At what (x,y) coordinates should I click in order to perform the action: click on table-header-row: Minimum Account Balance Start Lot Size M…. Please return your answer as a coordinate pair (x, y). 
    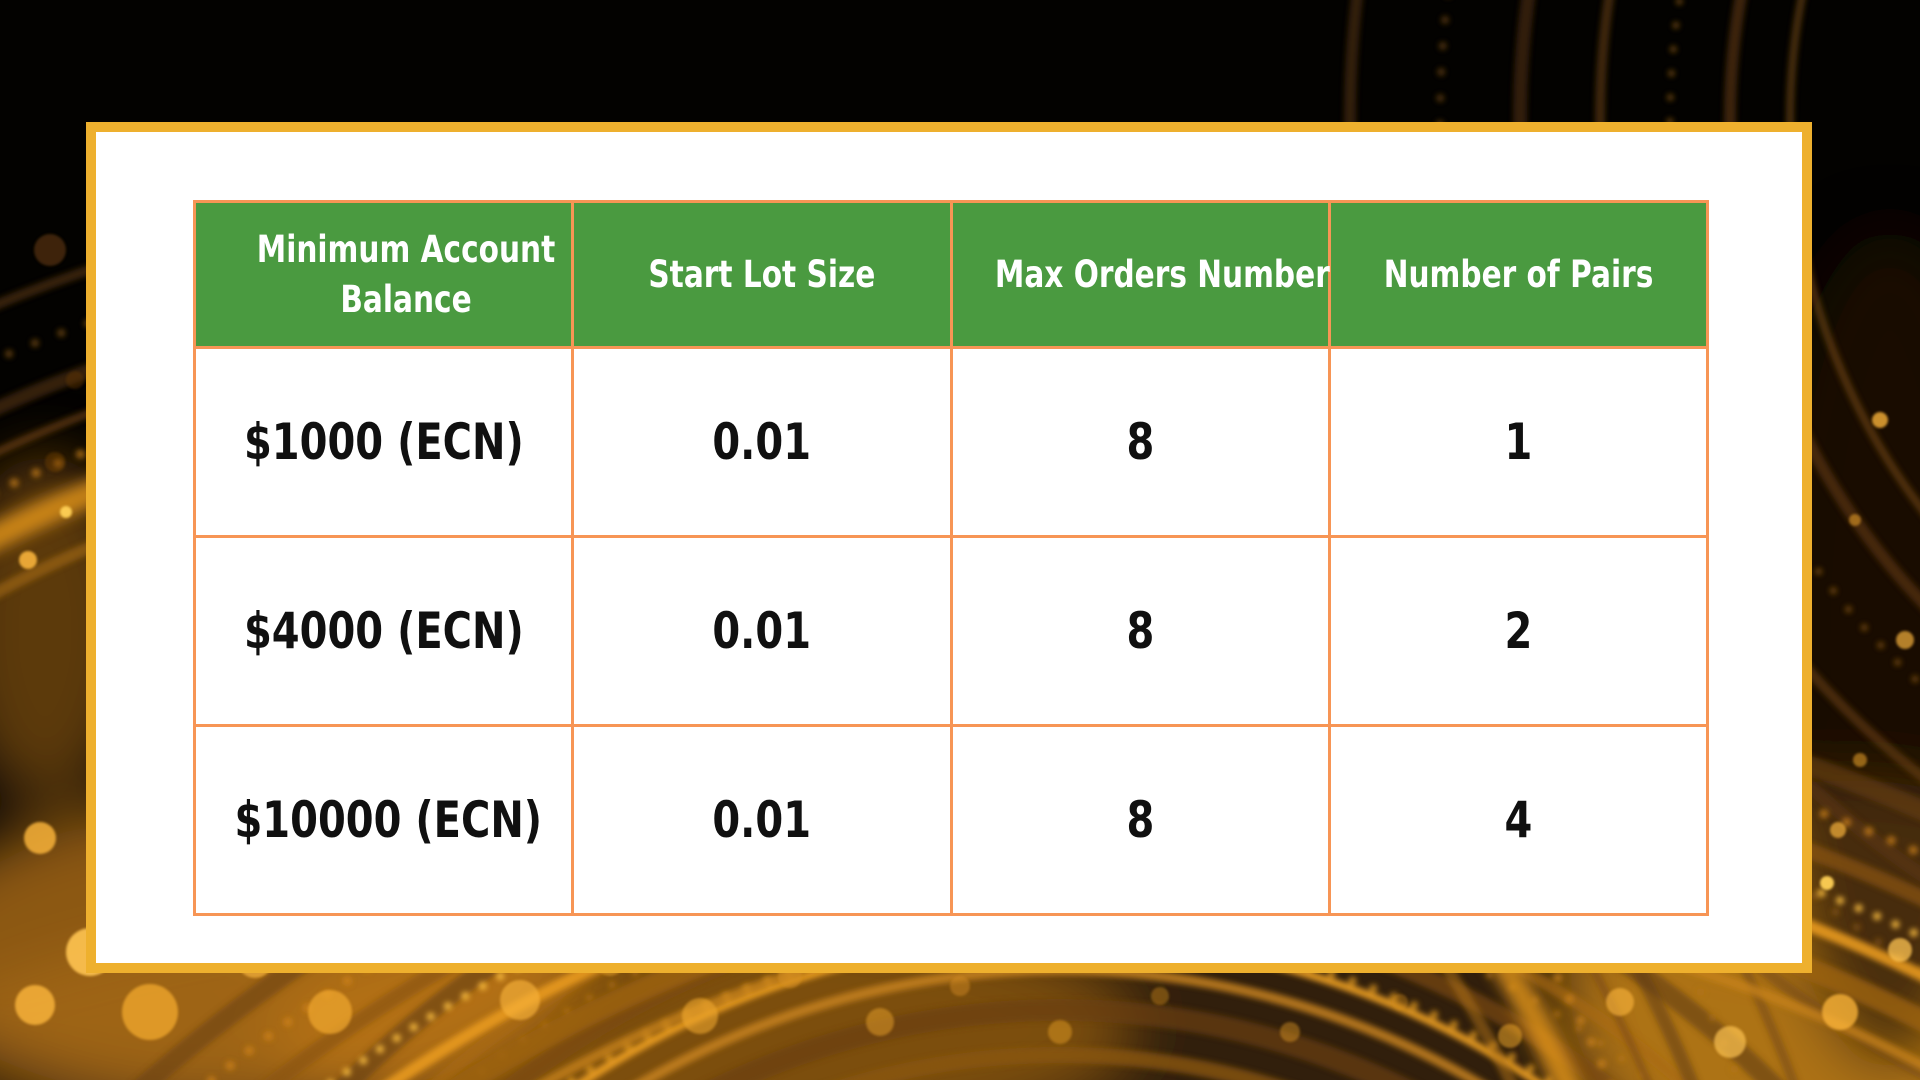
    Looking at the image, I should click on (951, 274).